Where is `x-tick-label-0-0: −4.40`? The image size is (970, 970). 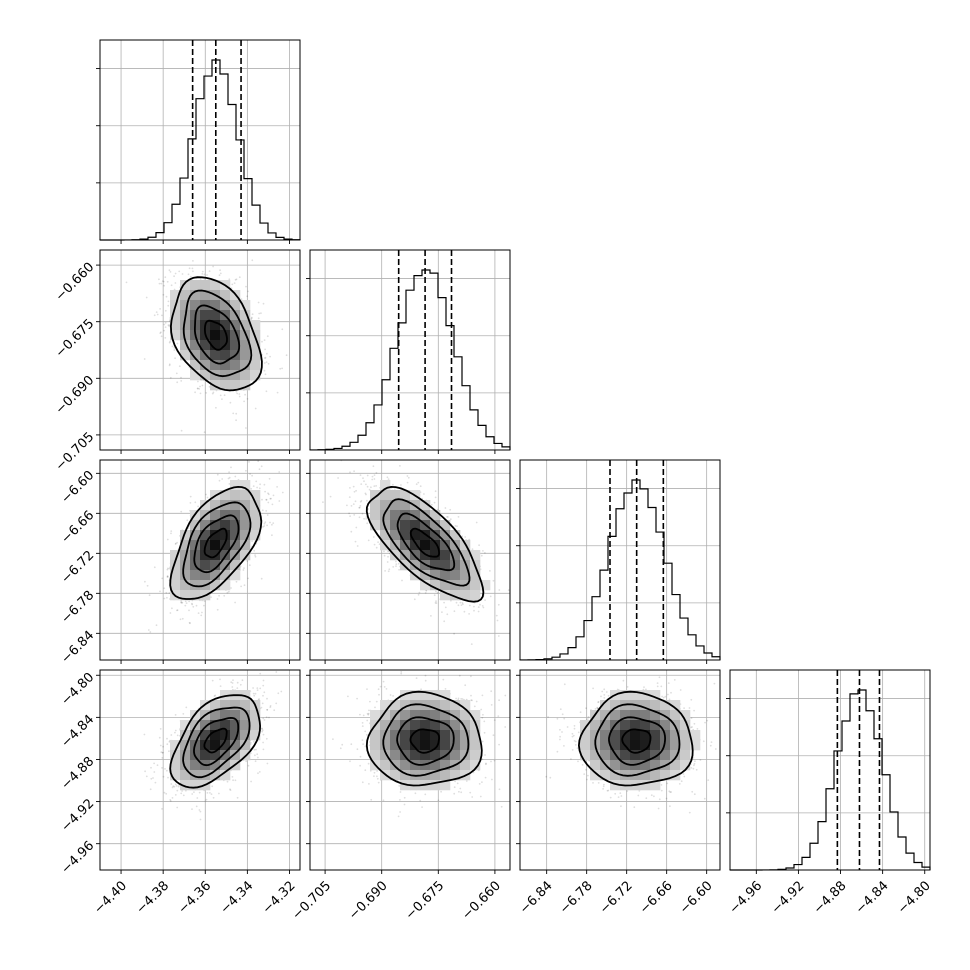
x-tick-label-0-0: −4.40 is located at coordinates (110, 897).